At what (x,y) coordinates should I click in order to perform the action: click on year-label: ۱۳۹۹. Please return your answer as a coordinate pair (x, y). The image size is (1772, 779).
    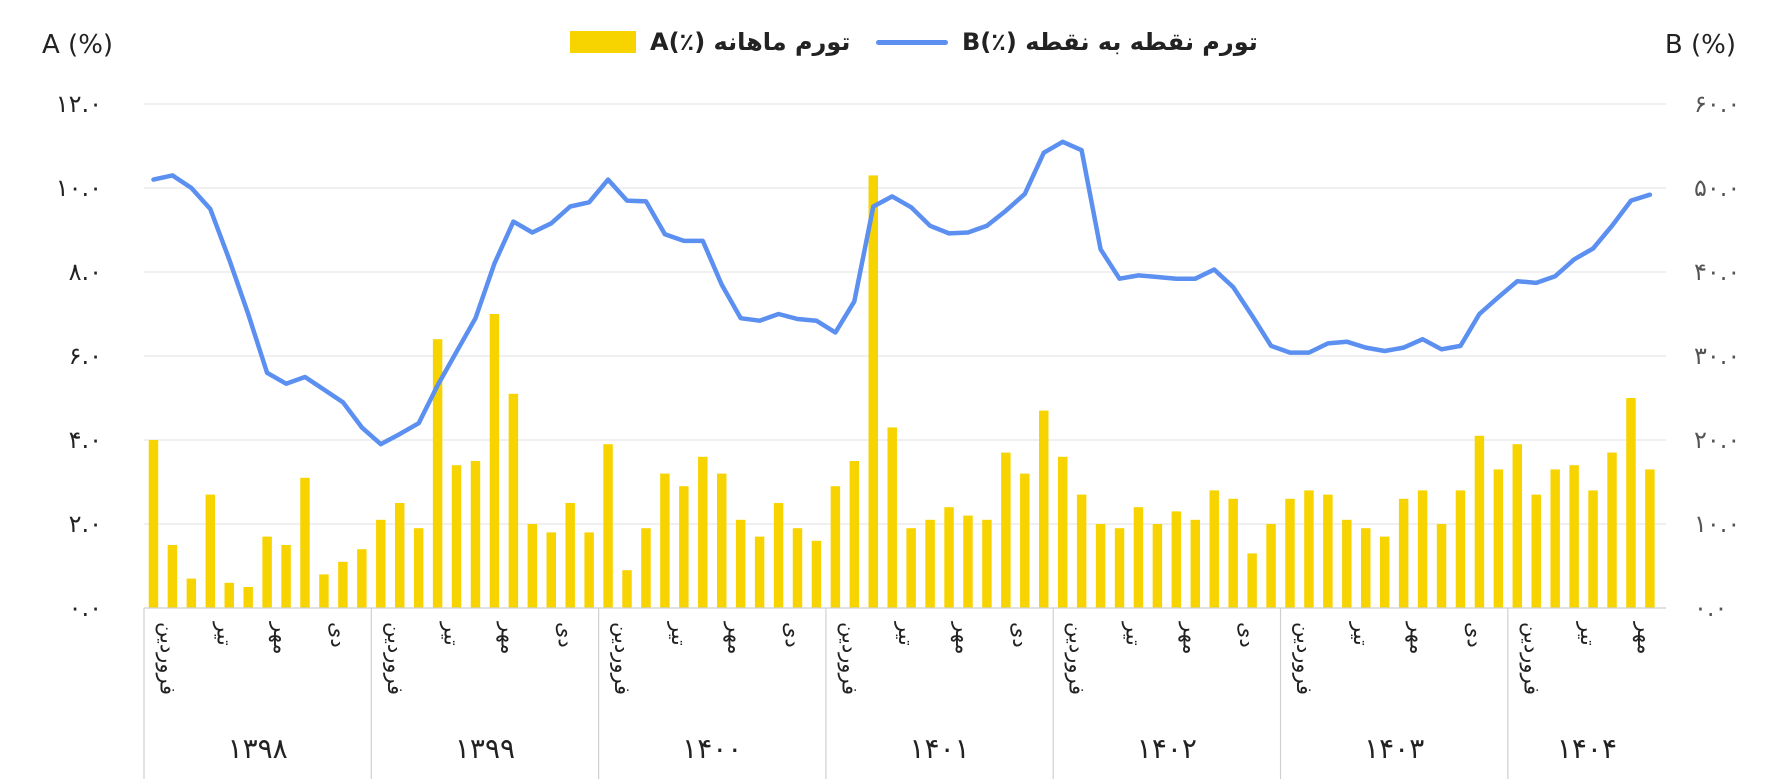
    Looking at the image, I should click on (485, 748).